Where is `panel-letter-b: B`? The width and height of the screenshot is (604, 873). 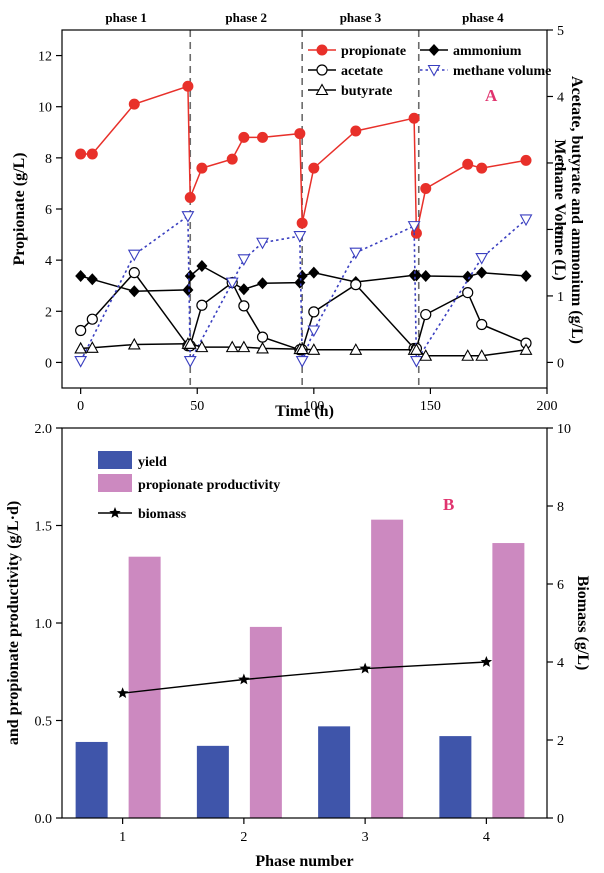 panel-letter-b: B is located at coordinates (448, 504).